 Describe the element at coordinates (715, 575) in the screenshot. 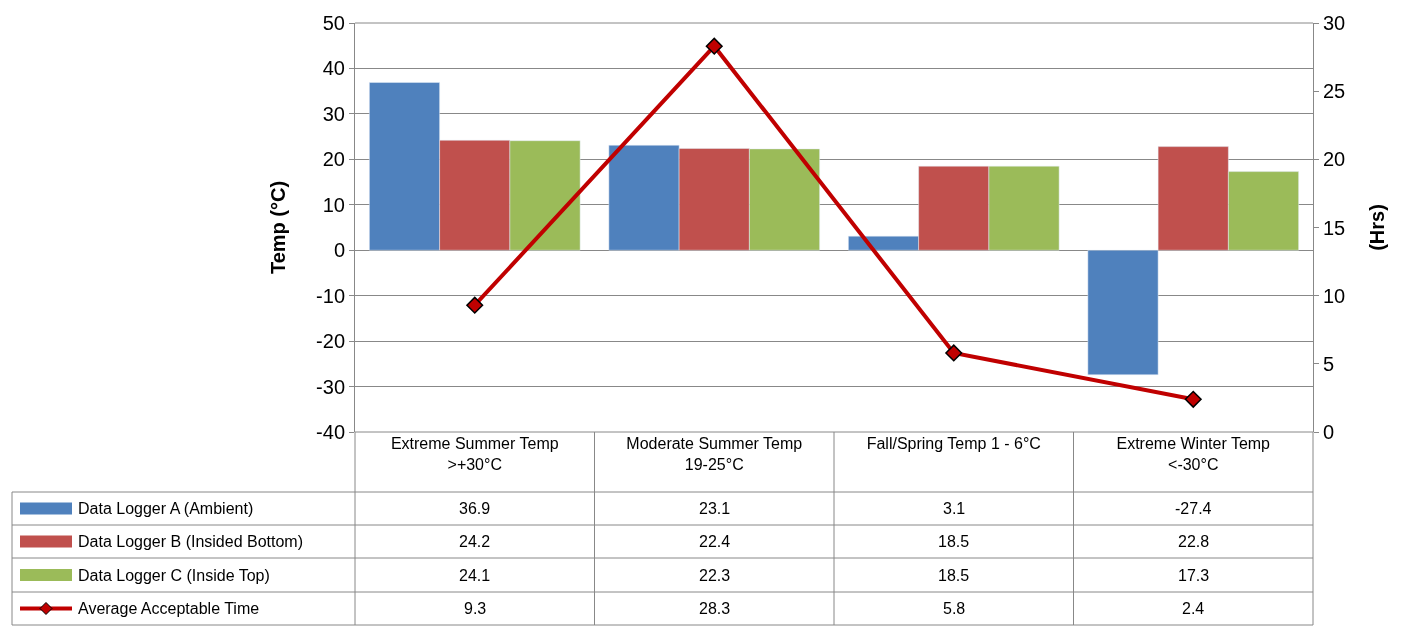

I see `data-label: 22.3` at that location.